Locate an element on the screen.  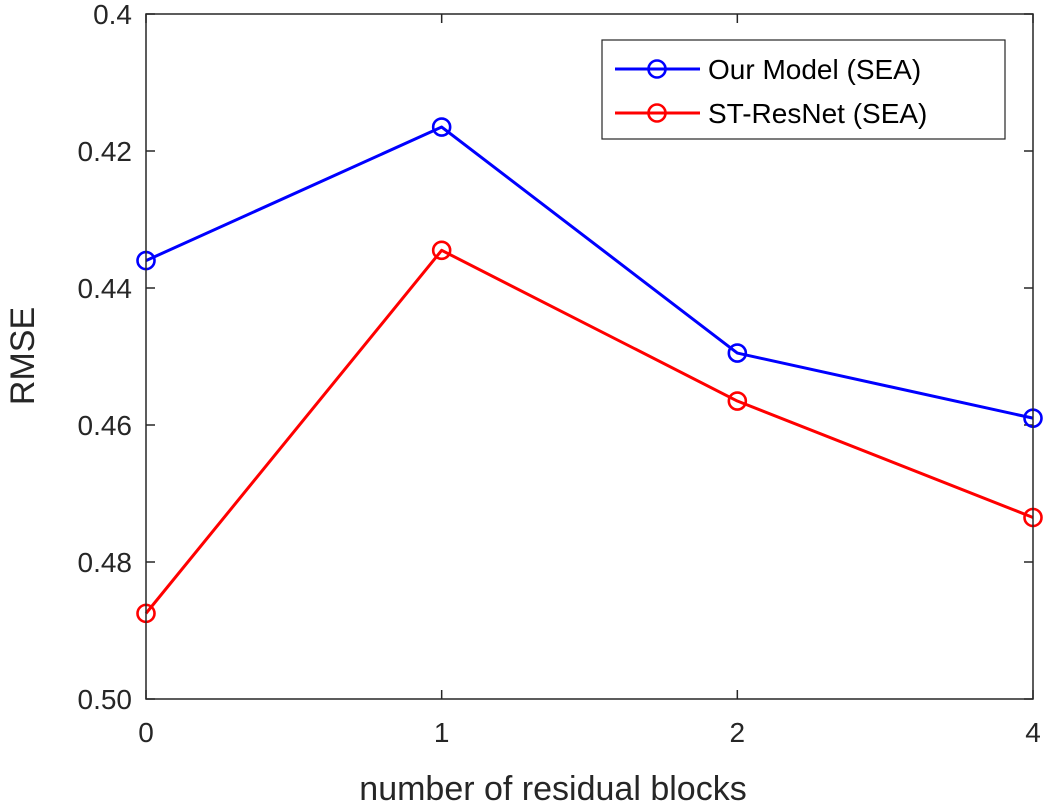
x-axis-title: number of residual blocks is located at coordinates (552, 789).